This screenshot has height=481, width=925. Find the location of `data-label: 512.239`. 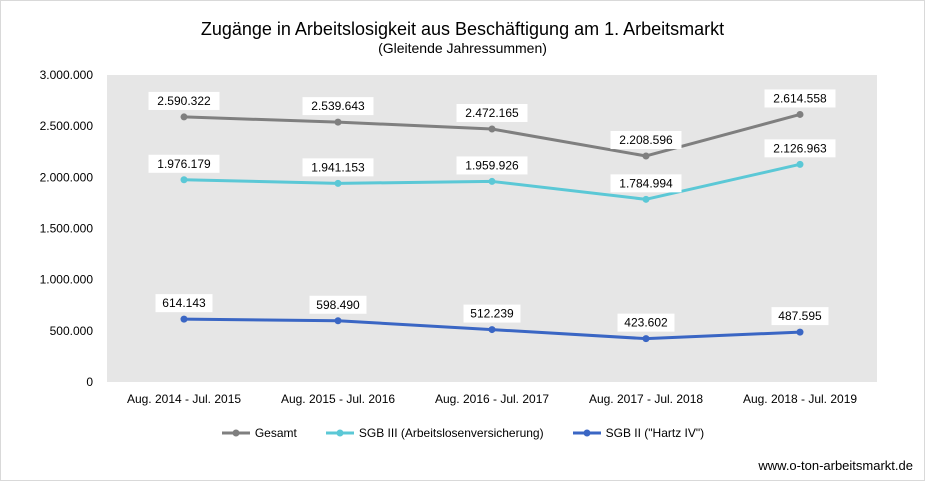

data-label: 512.239 is located at coordinates (492, 314).